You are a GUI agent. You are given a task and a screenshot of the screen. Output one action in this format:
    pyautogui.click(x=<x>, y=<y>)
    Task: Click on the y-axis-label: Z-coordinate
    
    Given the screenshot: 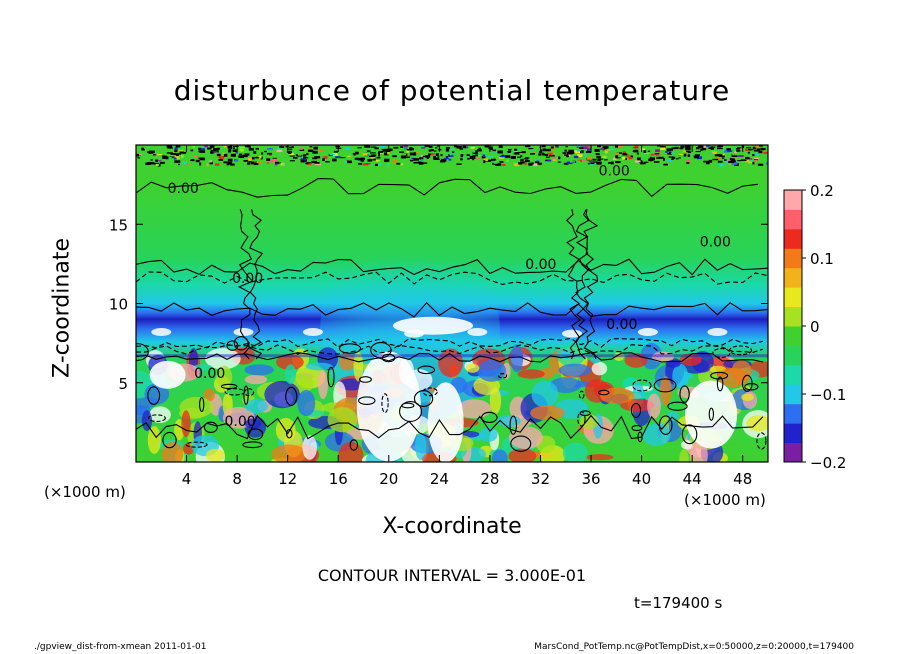 What is the action you would take?
    pyautogui.click(x=62, y=308)
    